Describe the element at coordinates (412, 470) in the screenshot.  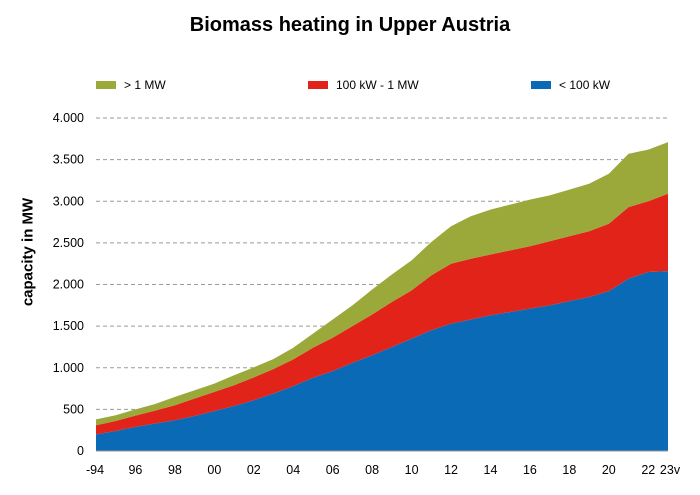
I see `x-tick-label: 10` at that location.